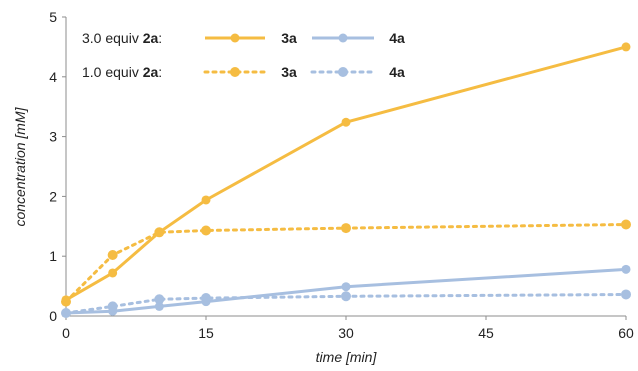 The image size is (638, 371). I want to click on legend-row-3equiv-reagent: 2a, so click(151, 38).